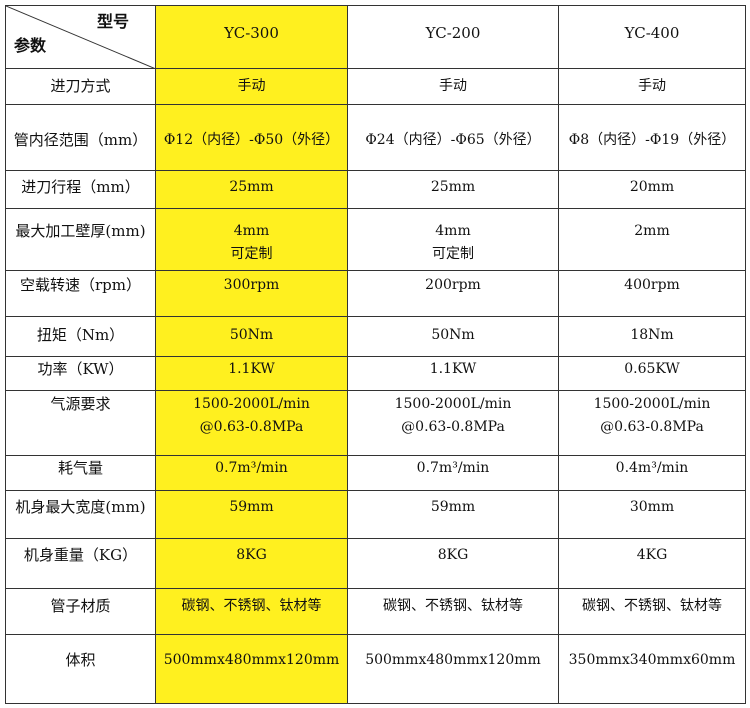 This screenshot has height=708, width=750. What do you see at coordinates (251, 293) in the screenshot?
I see `value-cell: 300rpm` at bounding box center [251, 293].